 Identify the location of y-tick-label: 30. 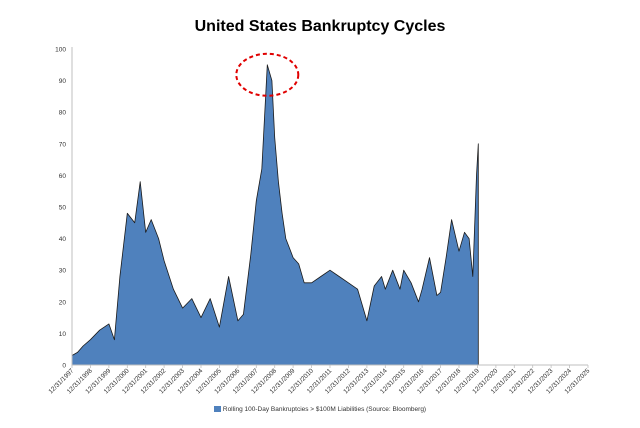
(63, 271).